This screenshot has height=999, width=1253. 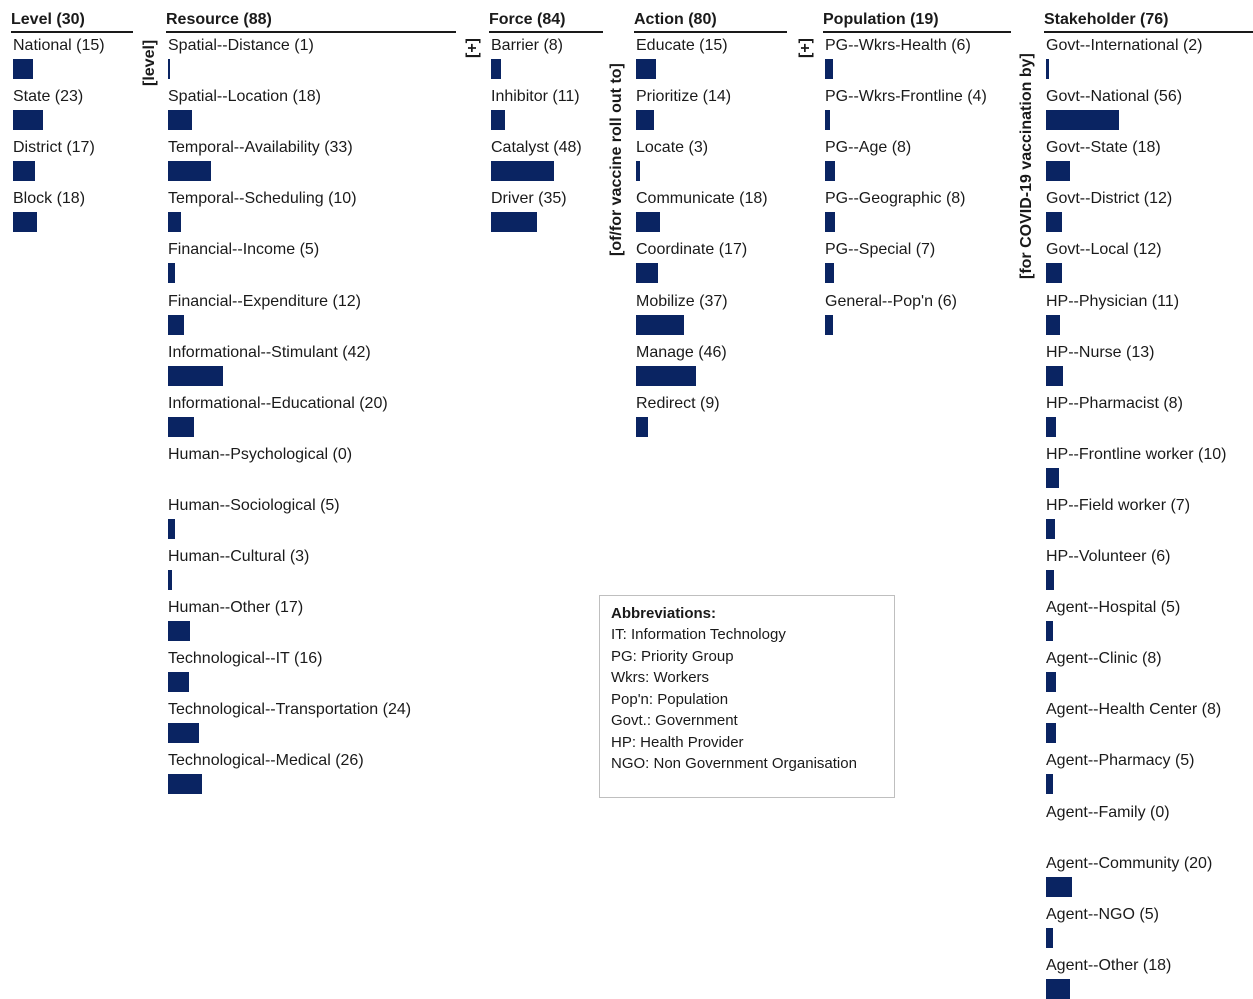 What do you see at coordinates (616, 159) in the screenshot?
I see `connector-vaccine-rollout: [of/for vaccine roll out to]` at bounding box center [616, 159].